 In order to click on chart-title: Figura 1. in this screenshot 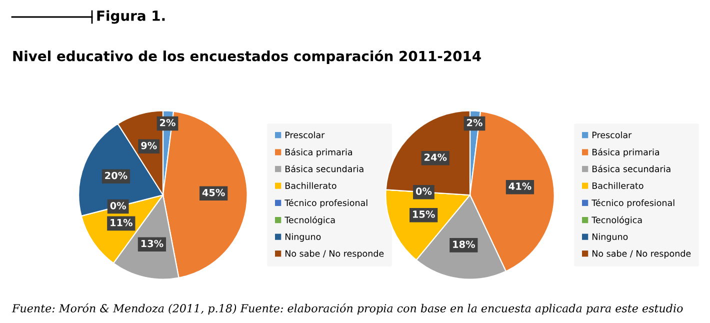, I will do `click(131, 17)`.